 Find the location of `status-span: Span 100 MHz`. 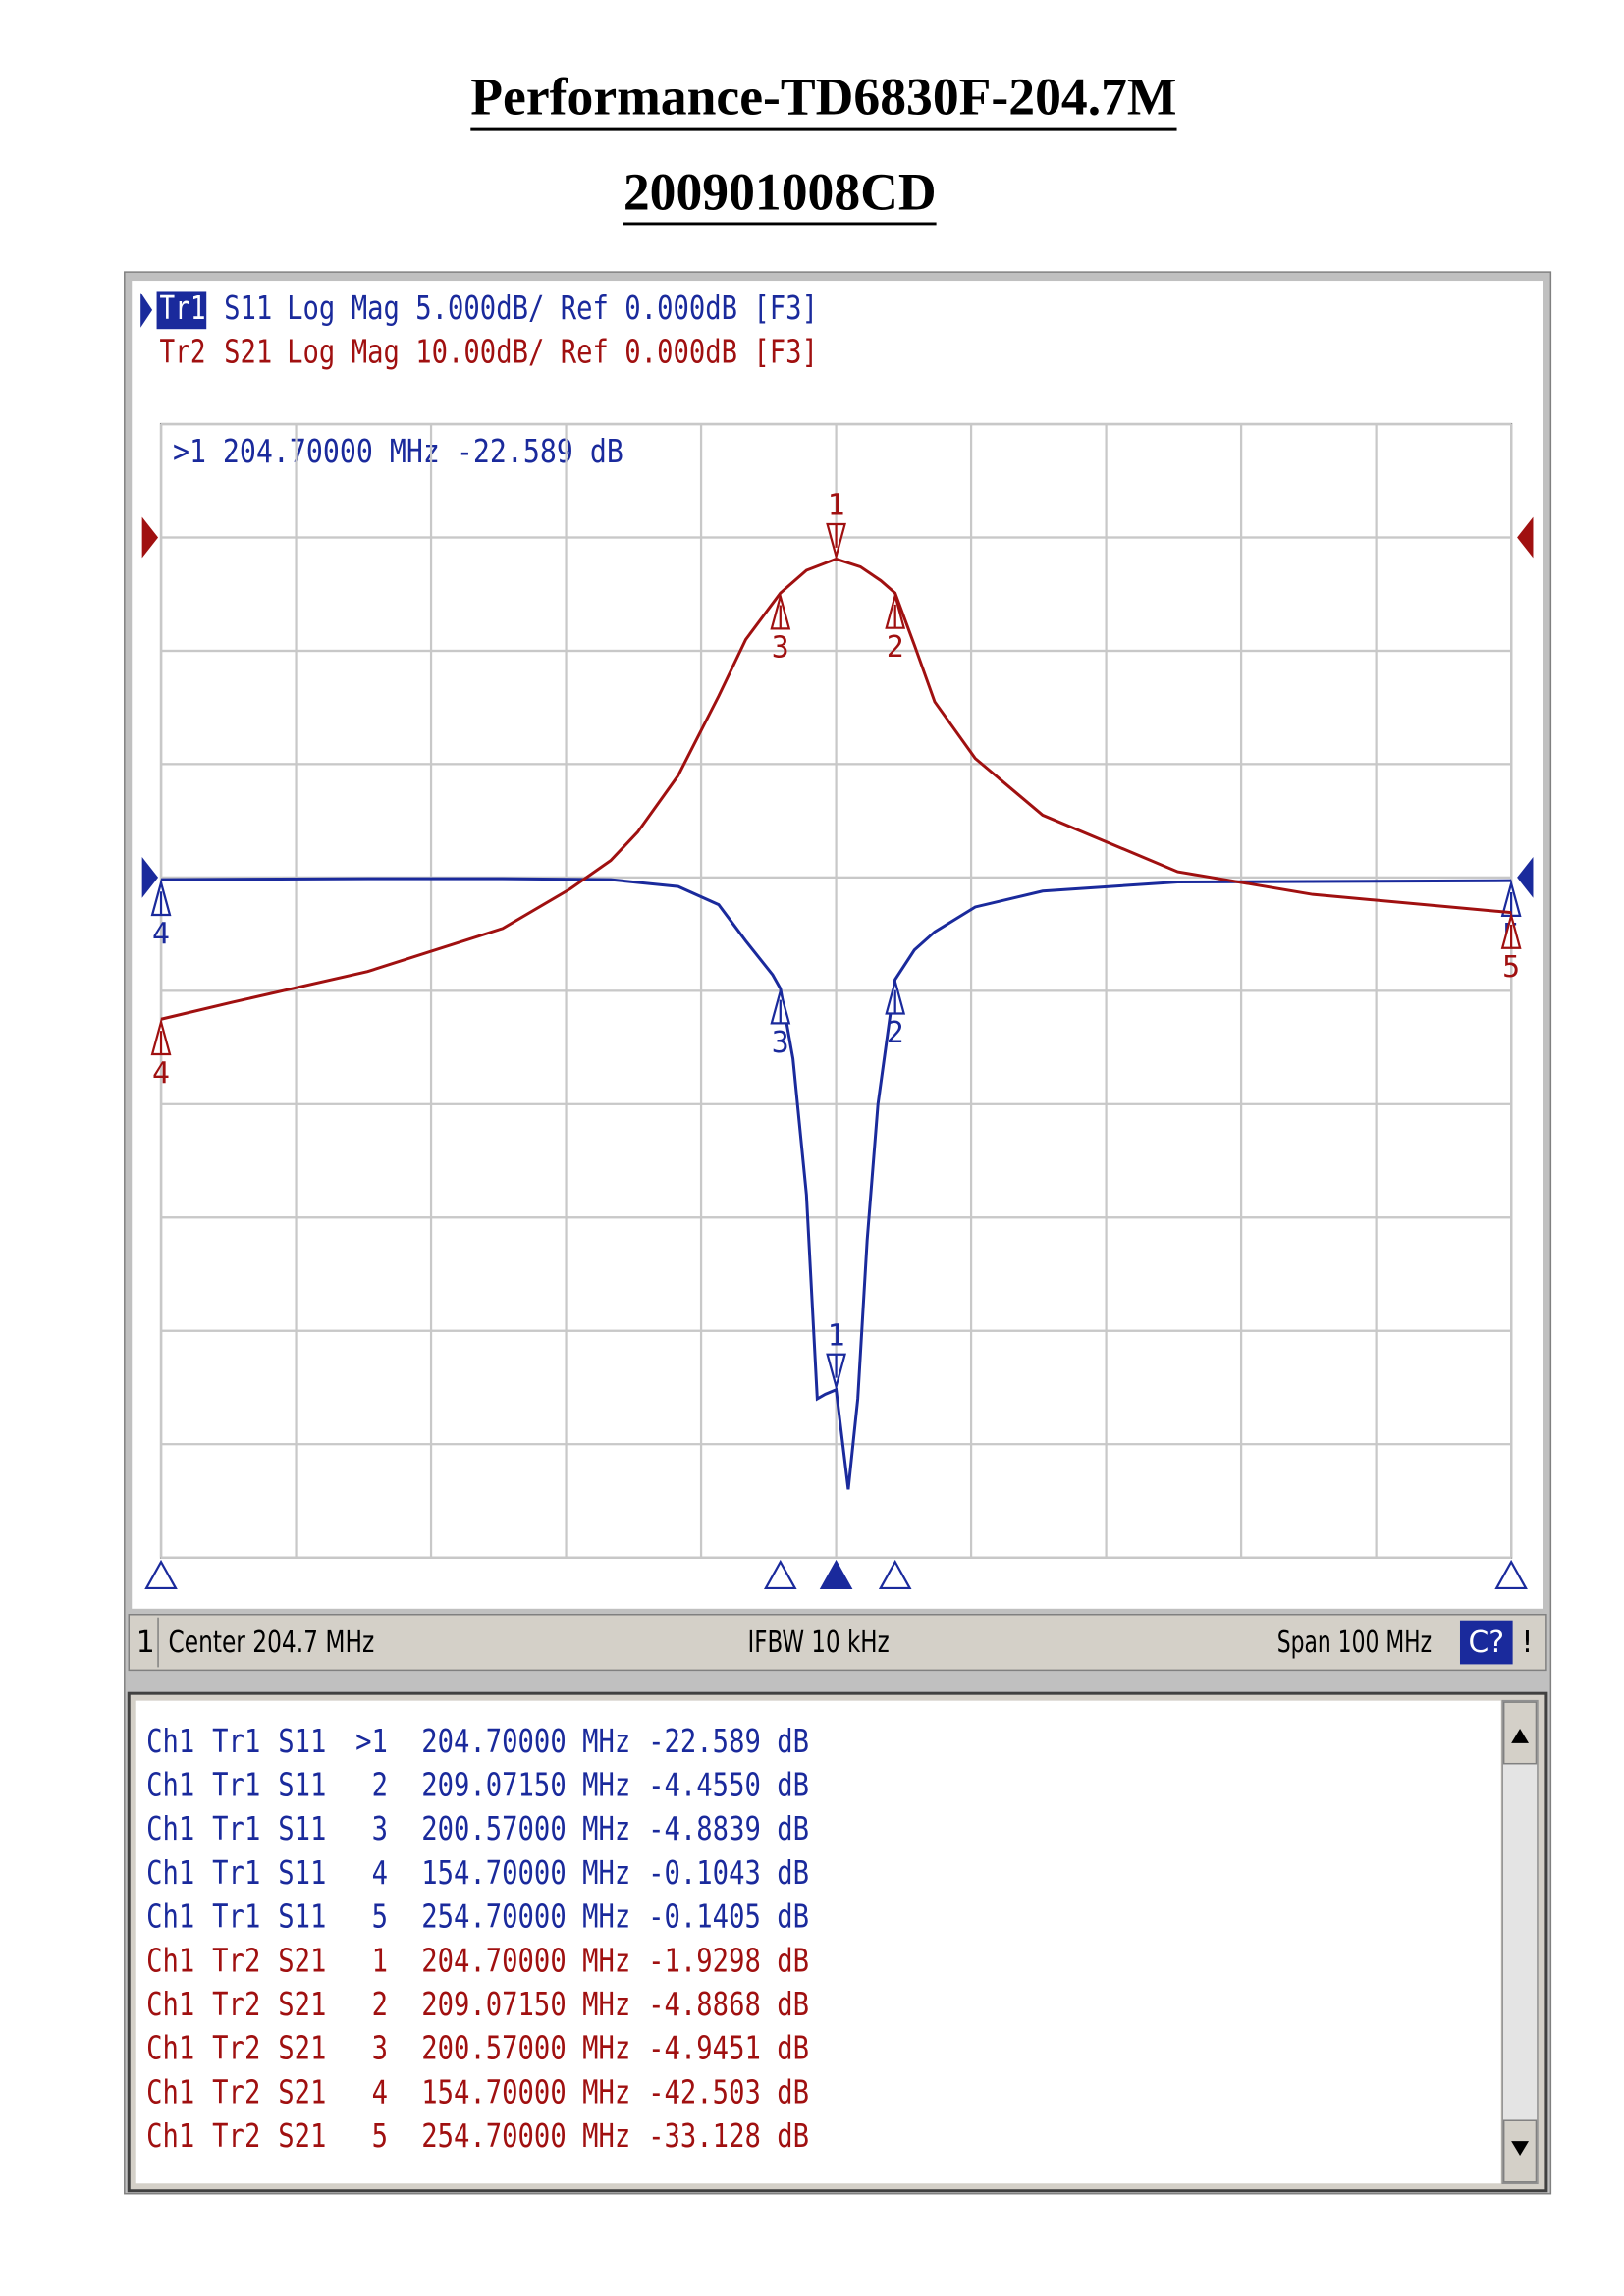

status-span: Span 100 MHz is located at coordinates (1354, 1643).